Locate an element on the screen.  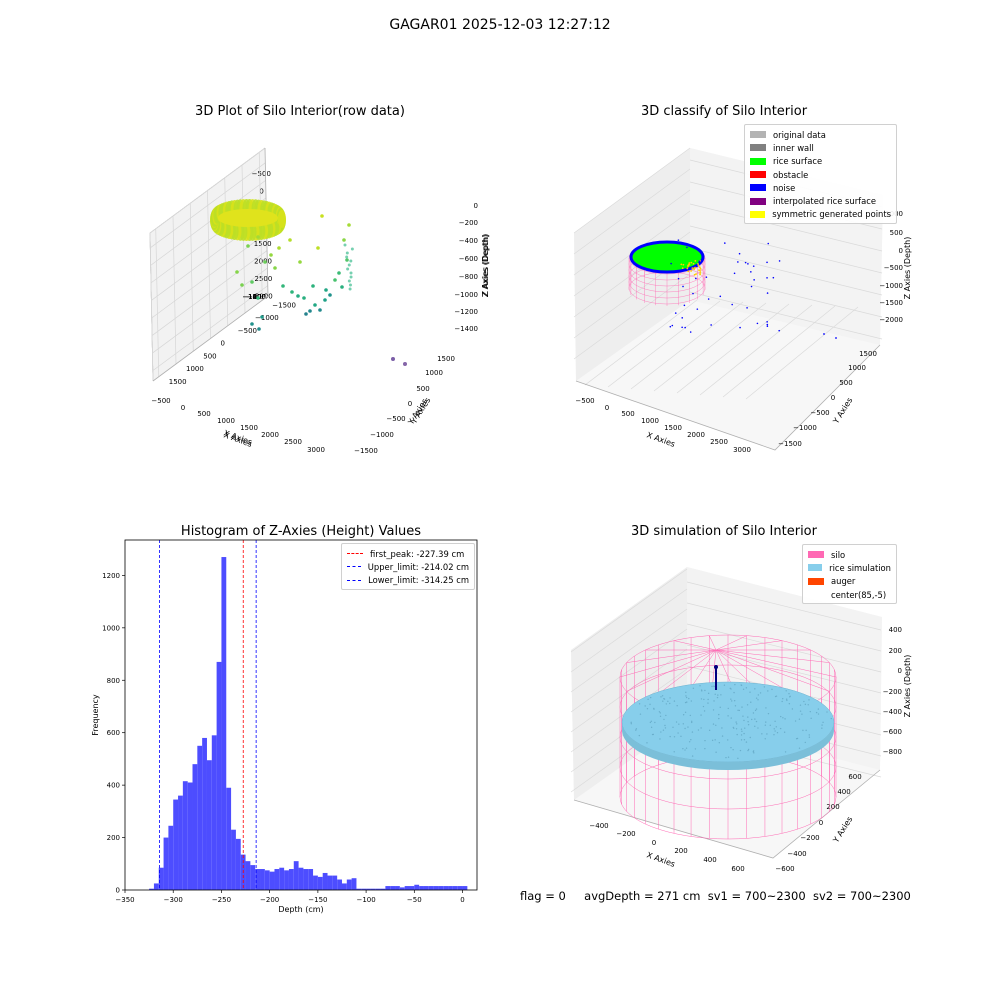
panel1-xtick: −500 is located at coordinates (261, 174).